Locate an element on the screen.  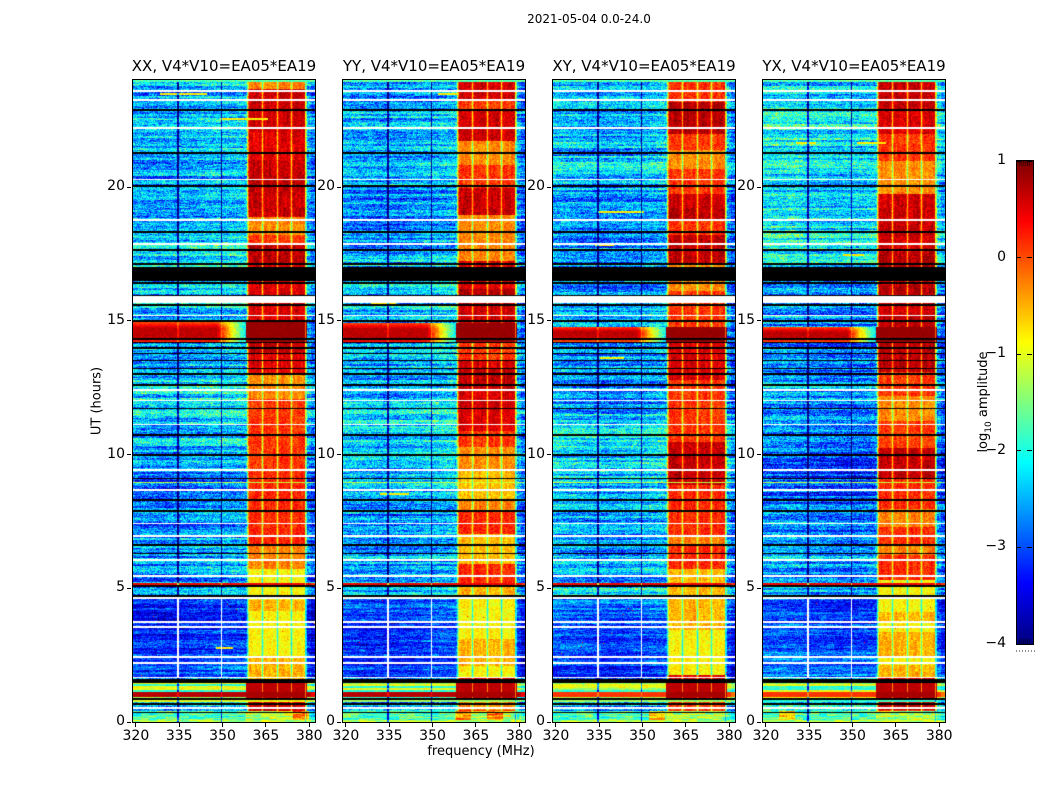
x-axis-label: frequency (MHz) is located at coordinates (481, 751).